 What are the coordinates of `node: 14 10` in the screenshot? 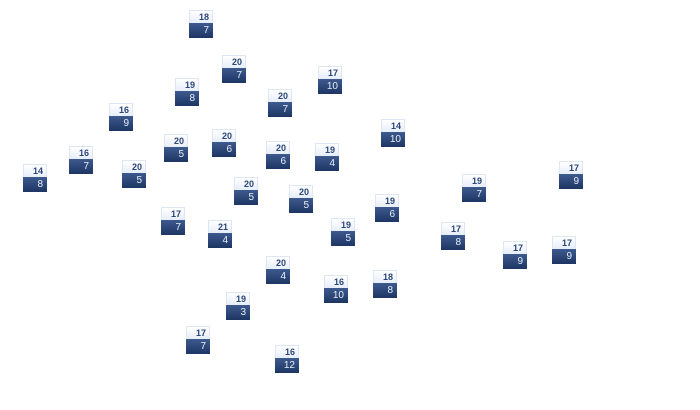 It's located at (393, 133).